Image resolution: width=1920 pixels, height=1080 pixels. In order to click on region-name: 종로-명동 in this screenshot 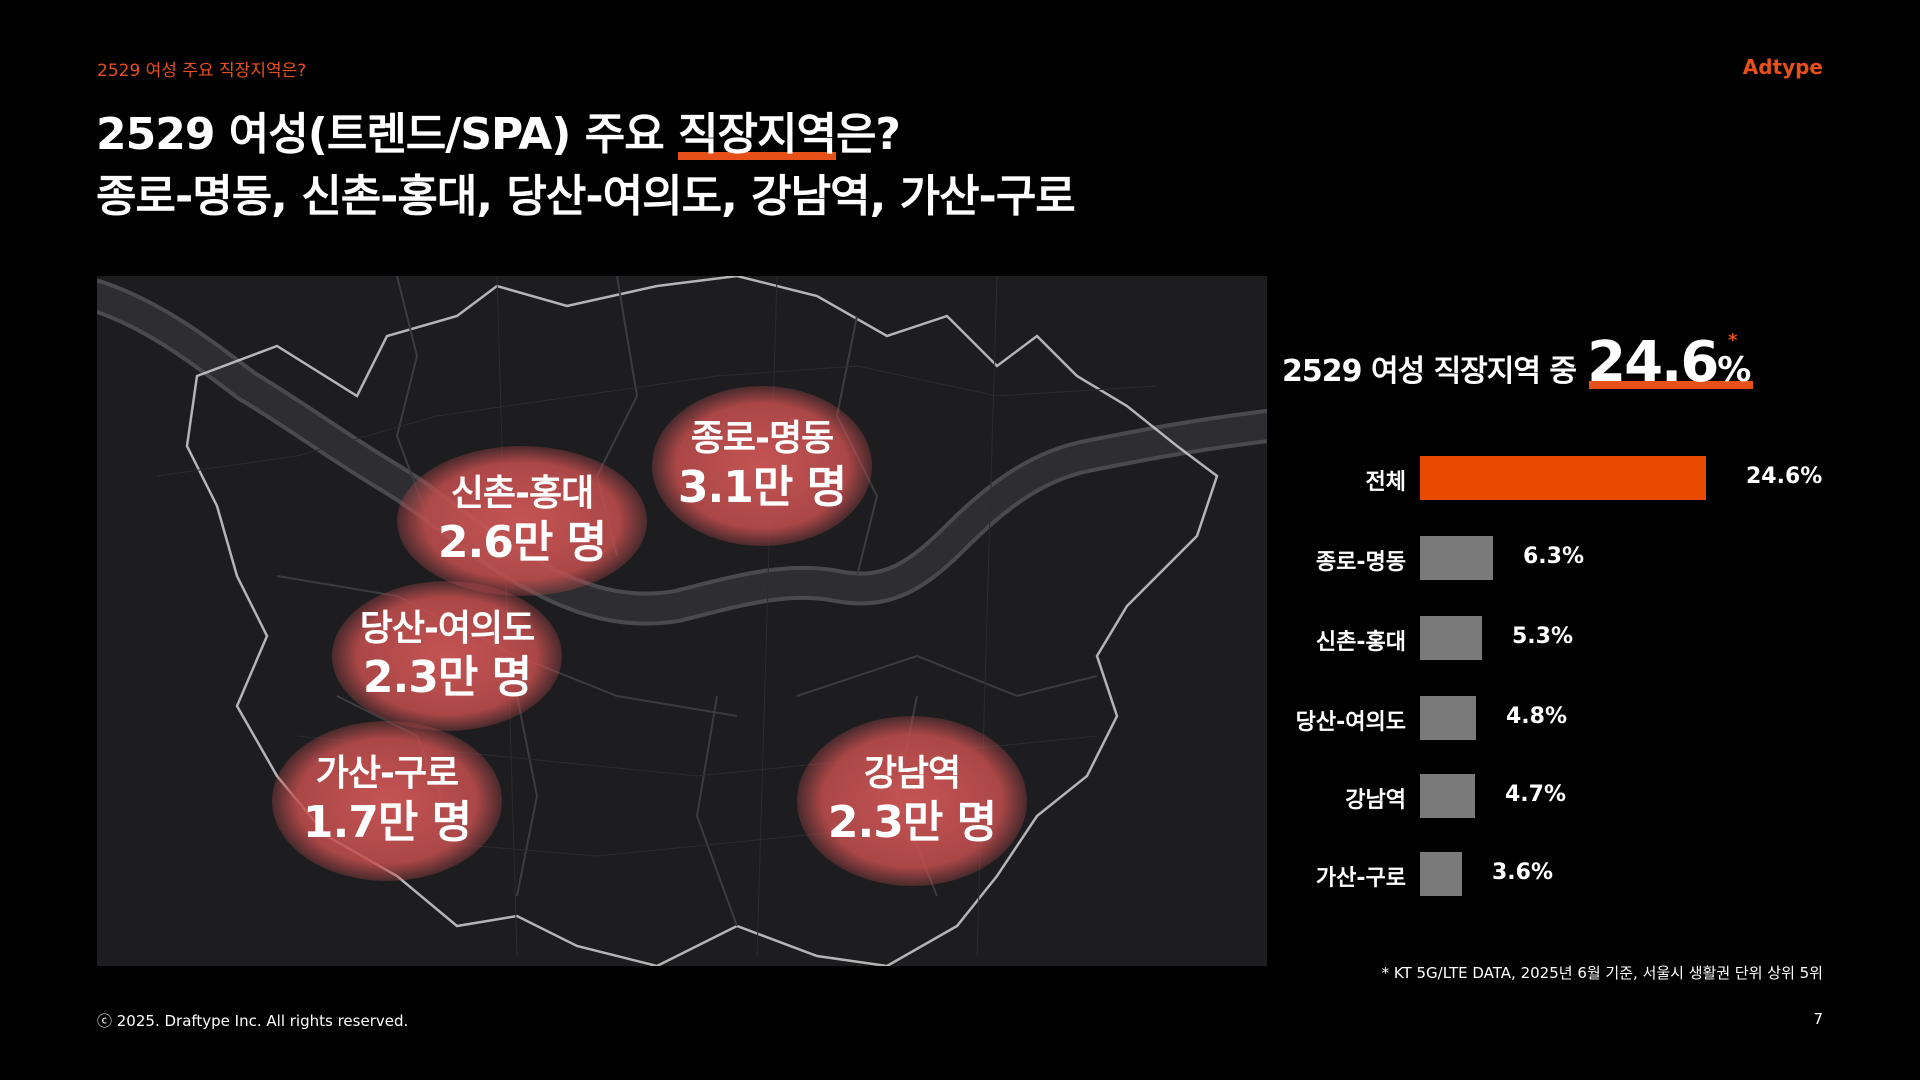, I will do `click(762, 438)`.